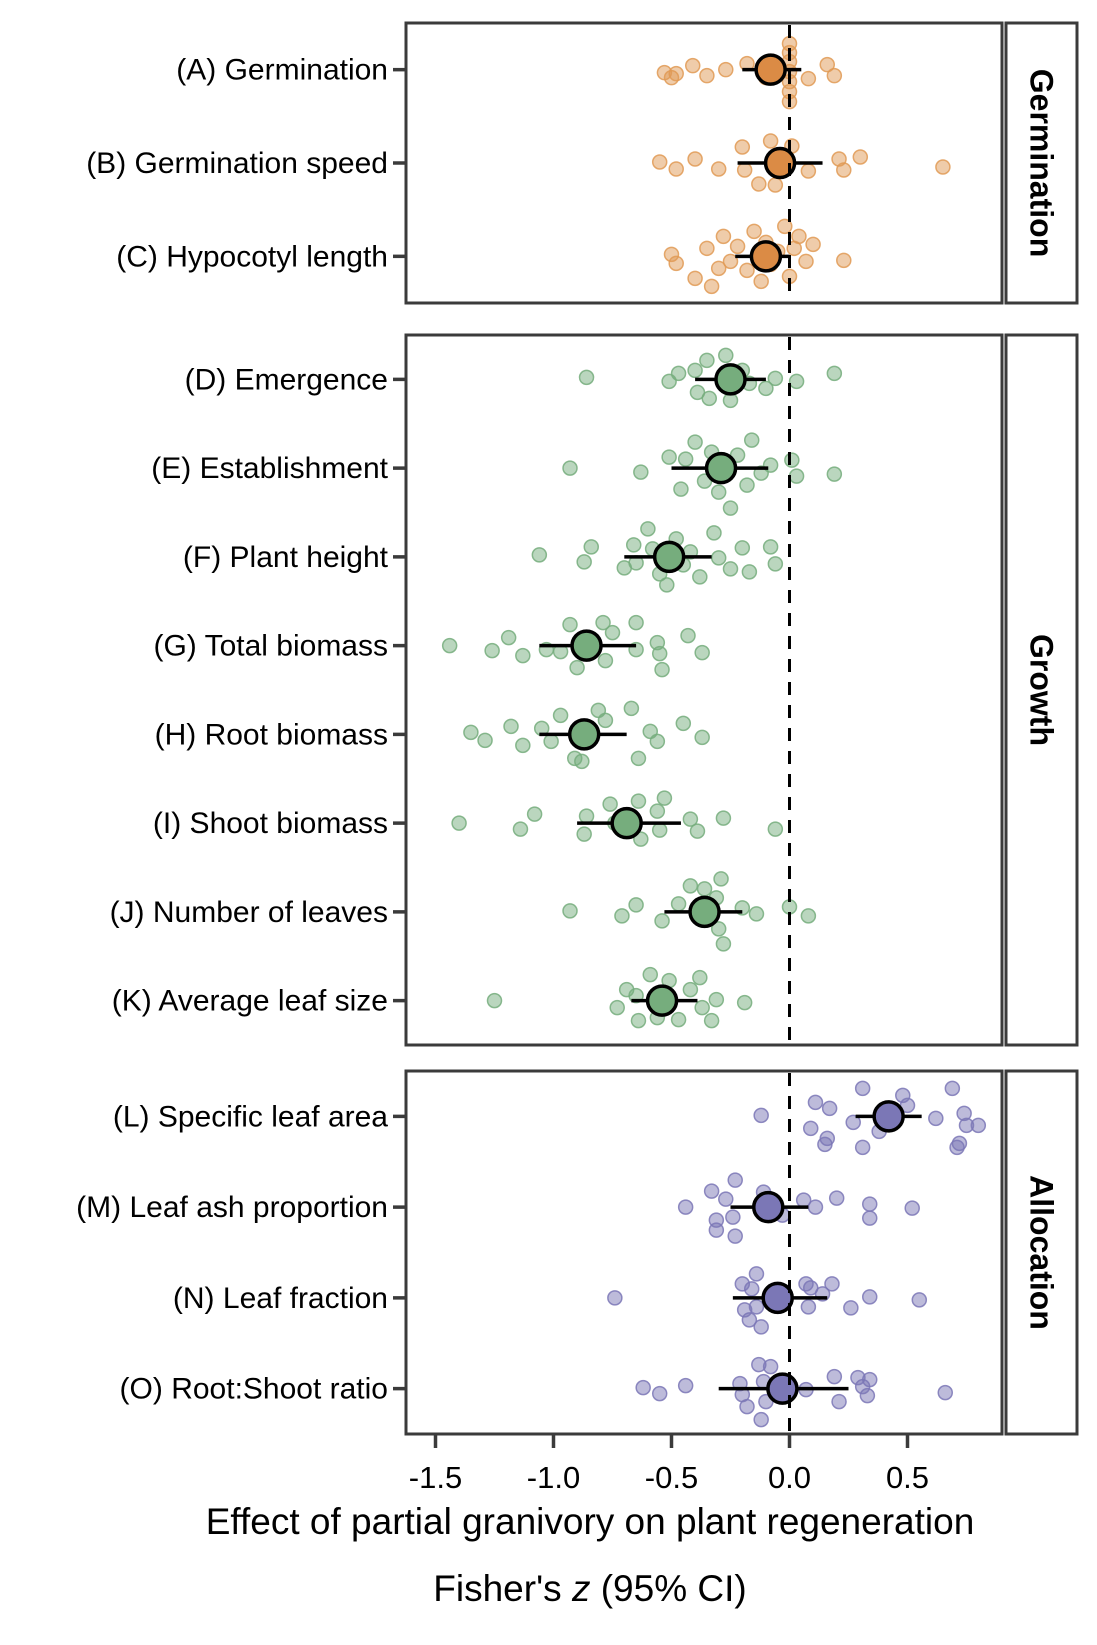 This screenshot has height=1645, width=1097. I want to click on strip-box, so click(1041, 690).